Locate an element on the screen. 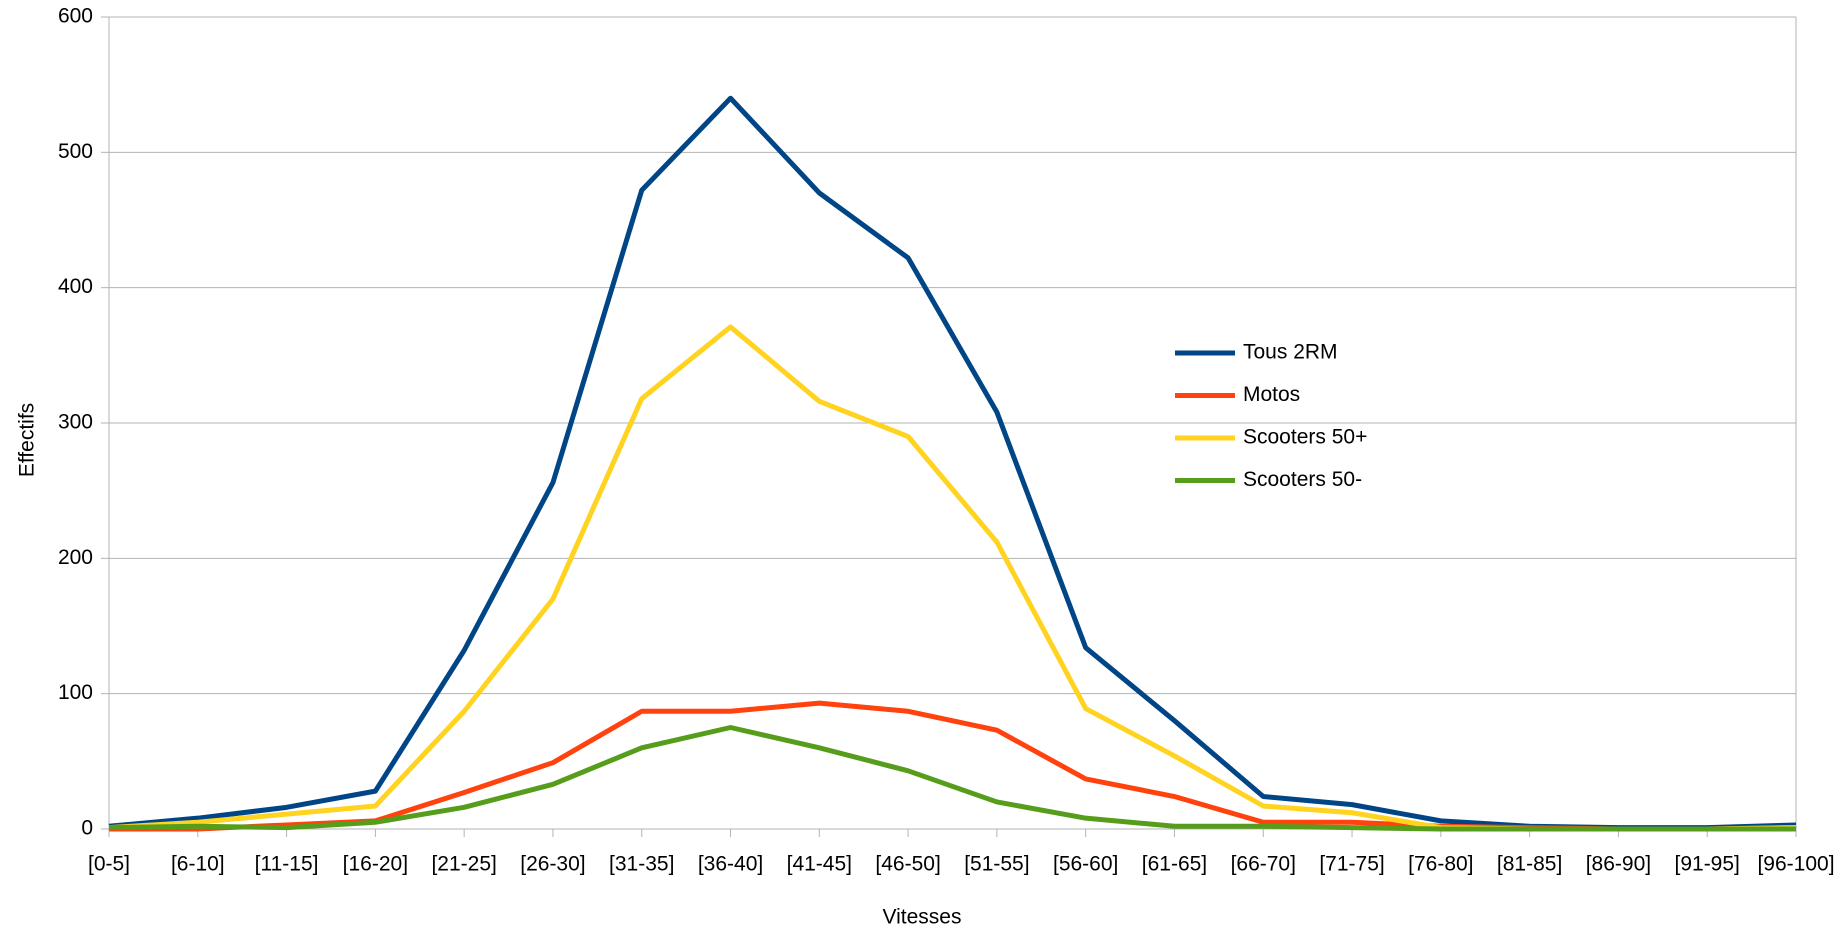 The image size is (1847, 932). x-tick-label: [56-60] is located at coordinates (1085, 864).